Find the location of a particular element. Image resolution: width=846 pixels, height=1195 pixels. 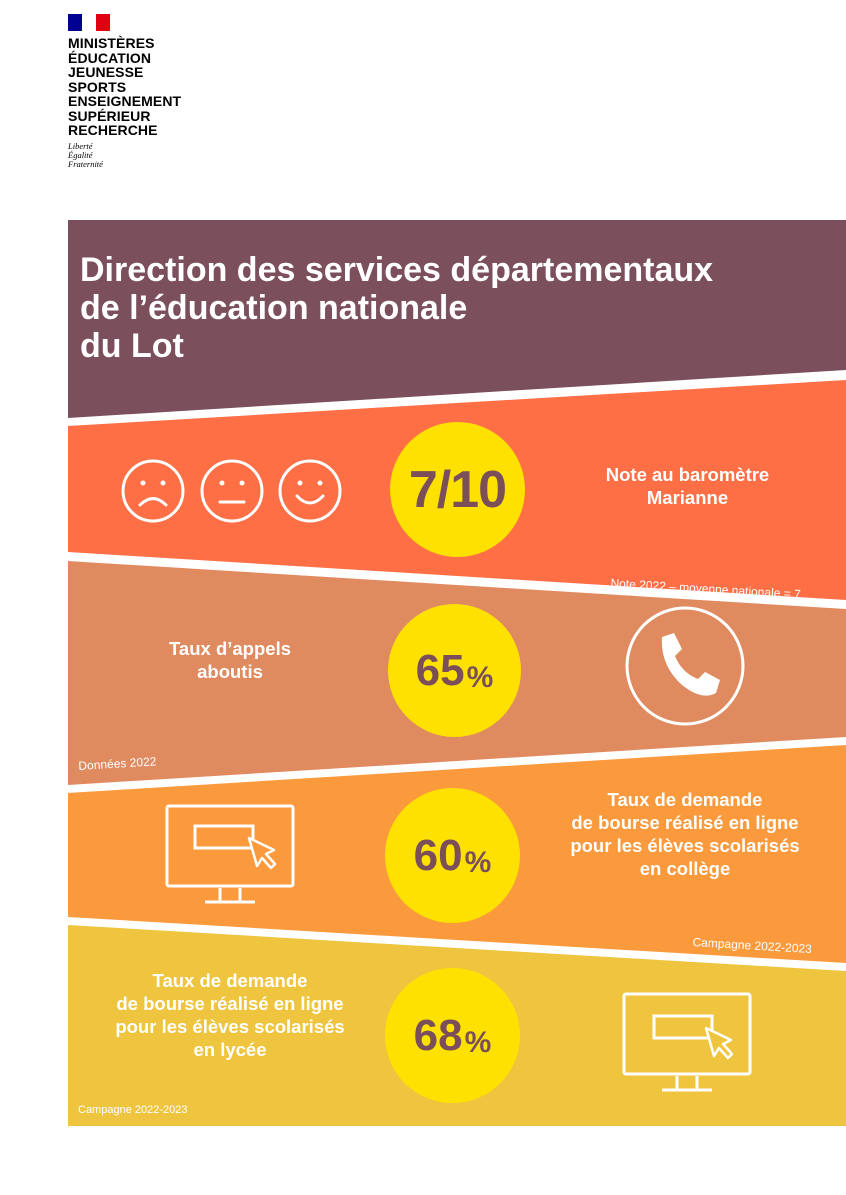

republic-motto: Liberté Égalité Fraternité is located at coordinates (85, 154).